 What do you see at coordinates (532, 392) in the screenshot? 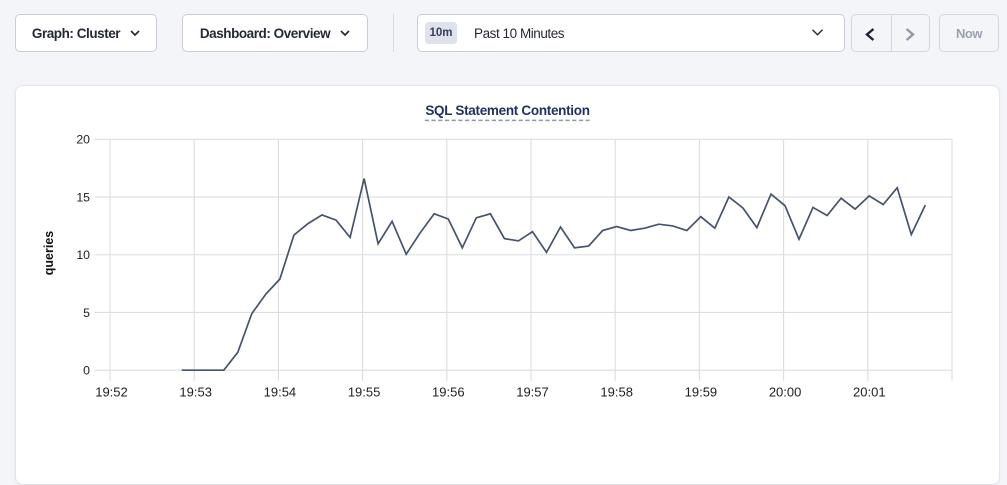
I see `svg-text: 19:57` at bounding box center [532, 392].